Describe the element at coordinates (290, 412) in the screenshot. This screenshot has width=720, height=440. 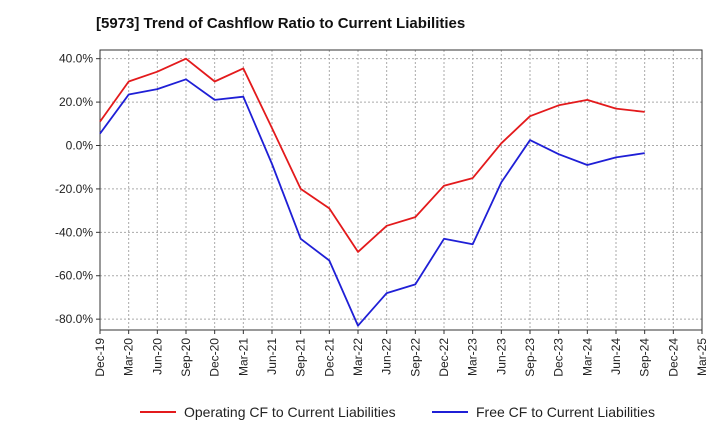
I see `legend-label-operating: Operating CF to Current Liabilities` at that location.